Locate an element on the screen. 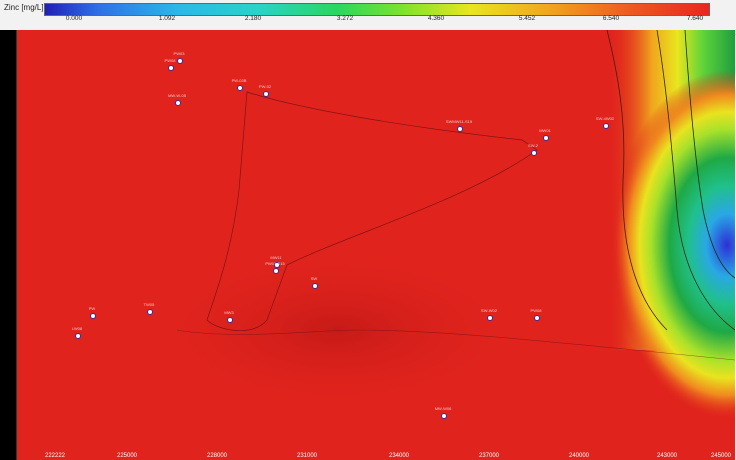 The image size is (736, 460). well-label: MW-W06 is located at coordinates (443, 408).